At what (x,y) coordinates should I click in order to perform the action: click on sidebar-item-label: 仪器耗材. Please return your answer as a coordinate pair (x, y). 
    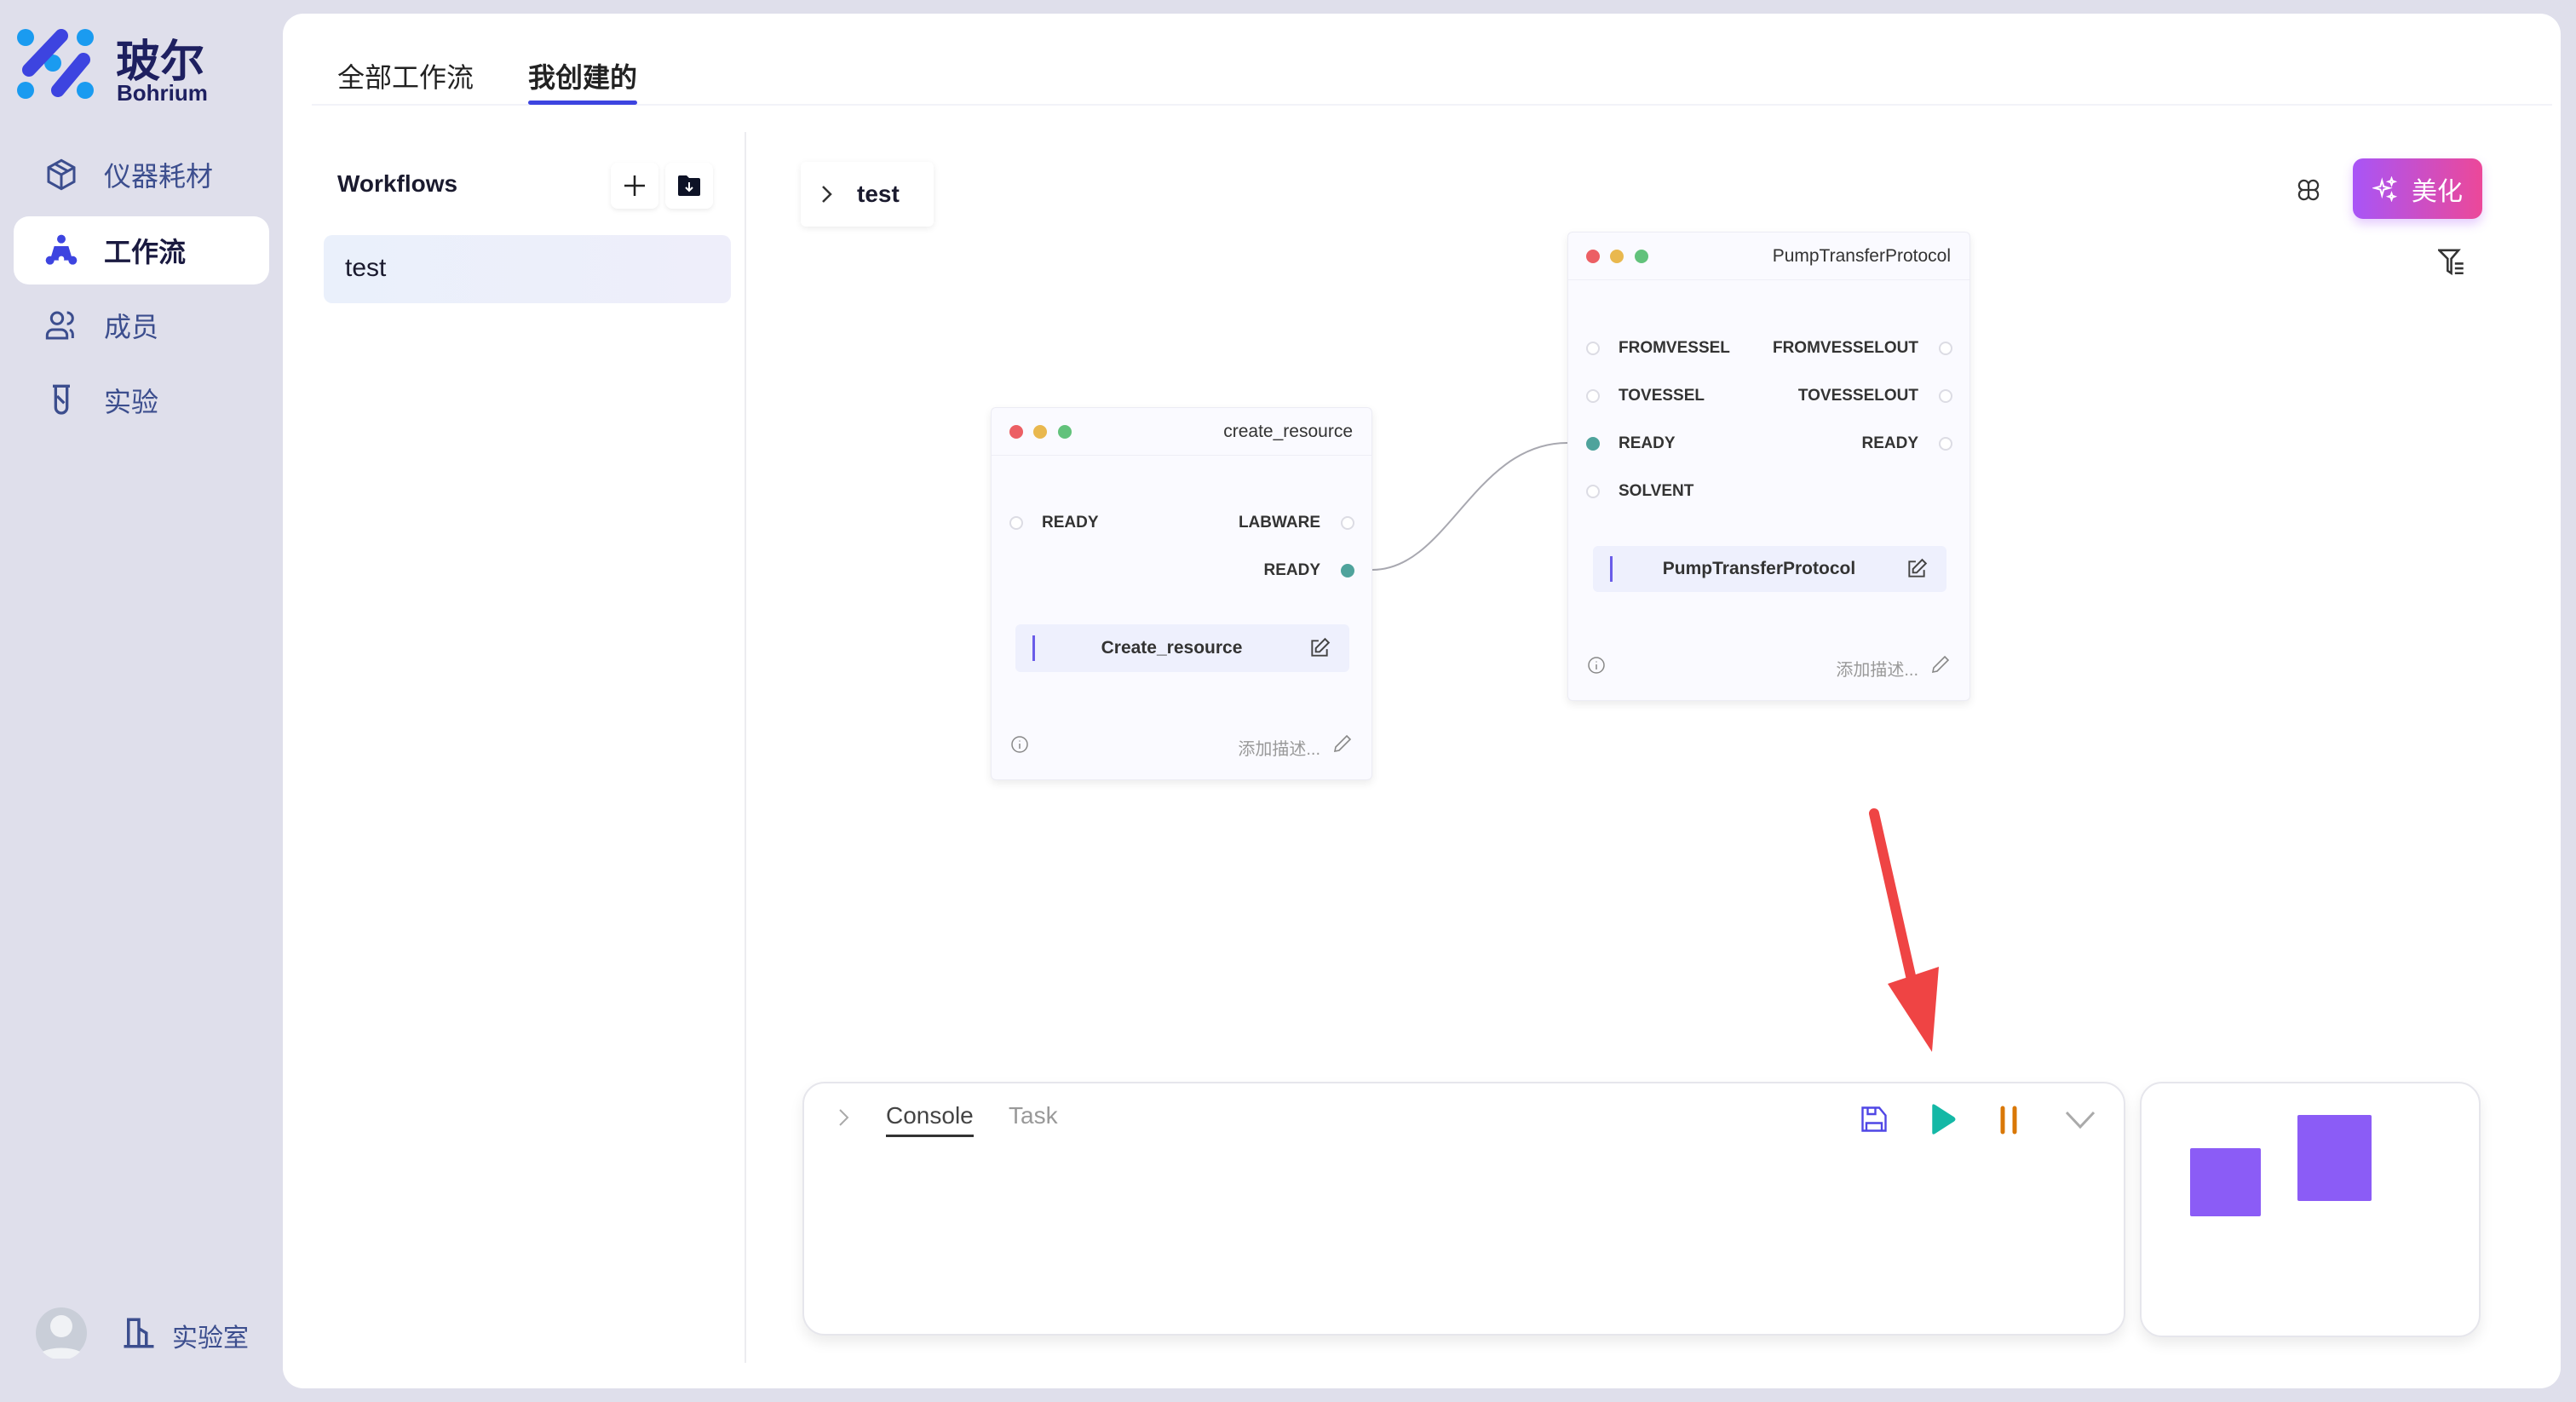
    Looking at the image, I should click on (159, 176).